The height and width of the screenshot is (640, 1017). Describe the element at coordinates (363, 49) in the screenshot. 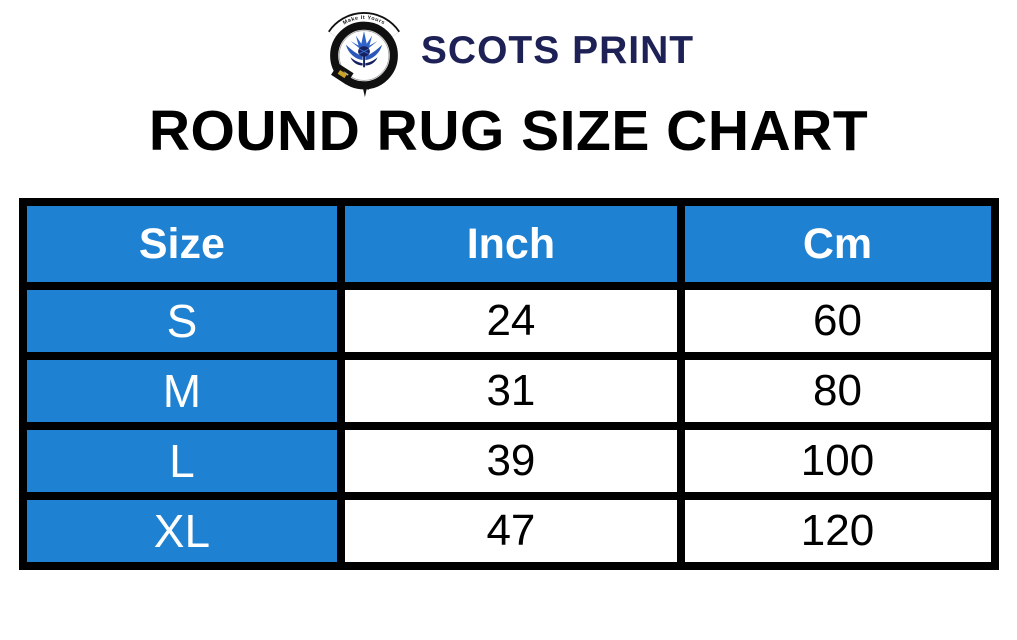

I see `thistle-icon` at that location.